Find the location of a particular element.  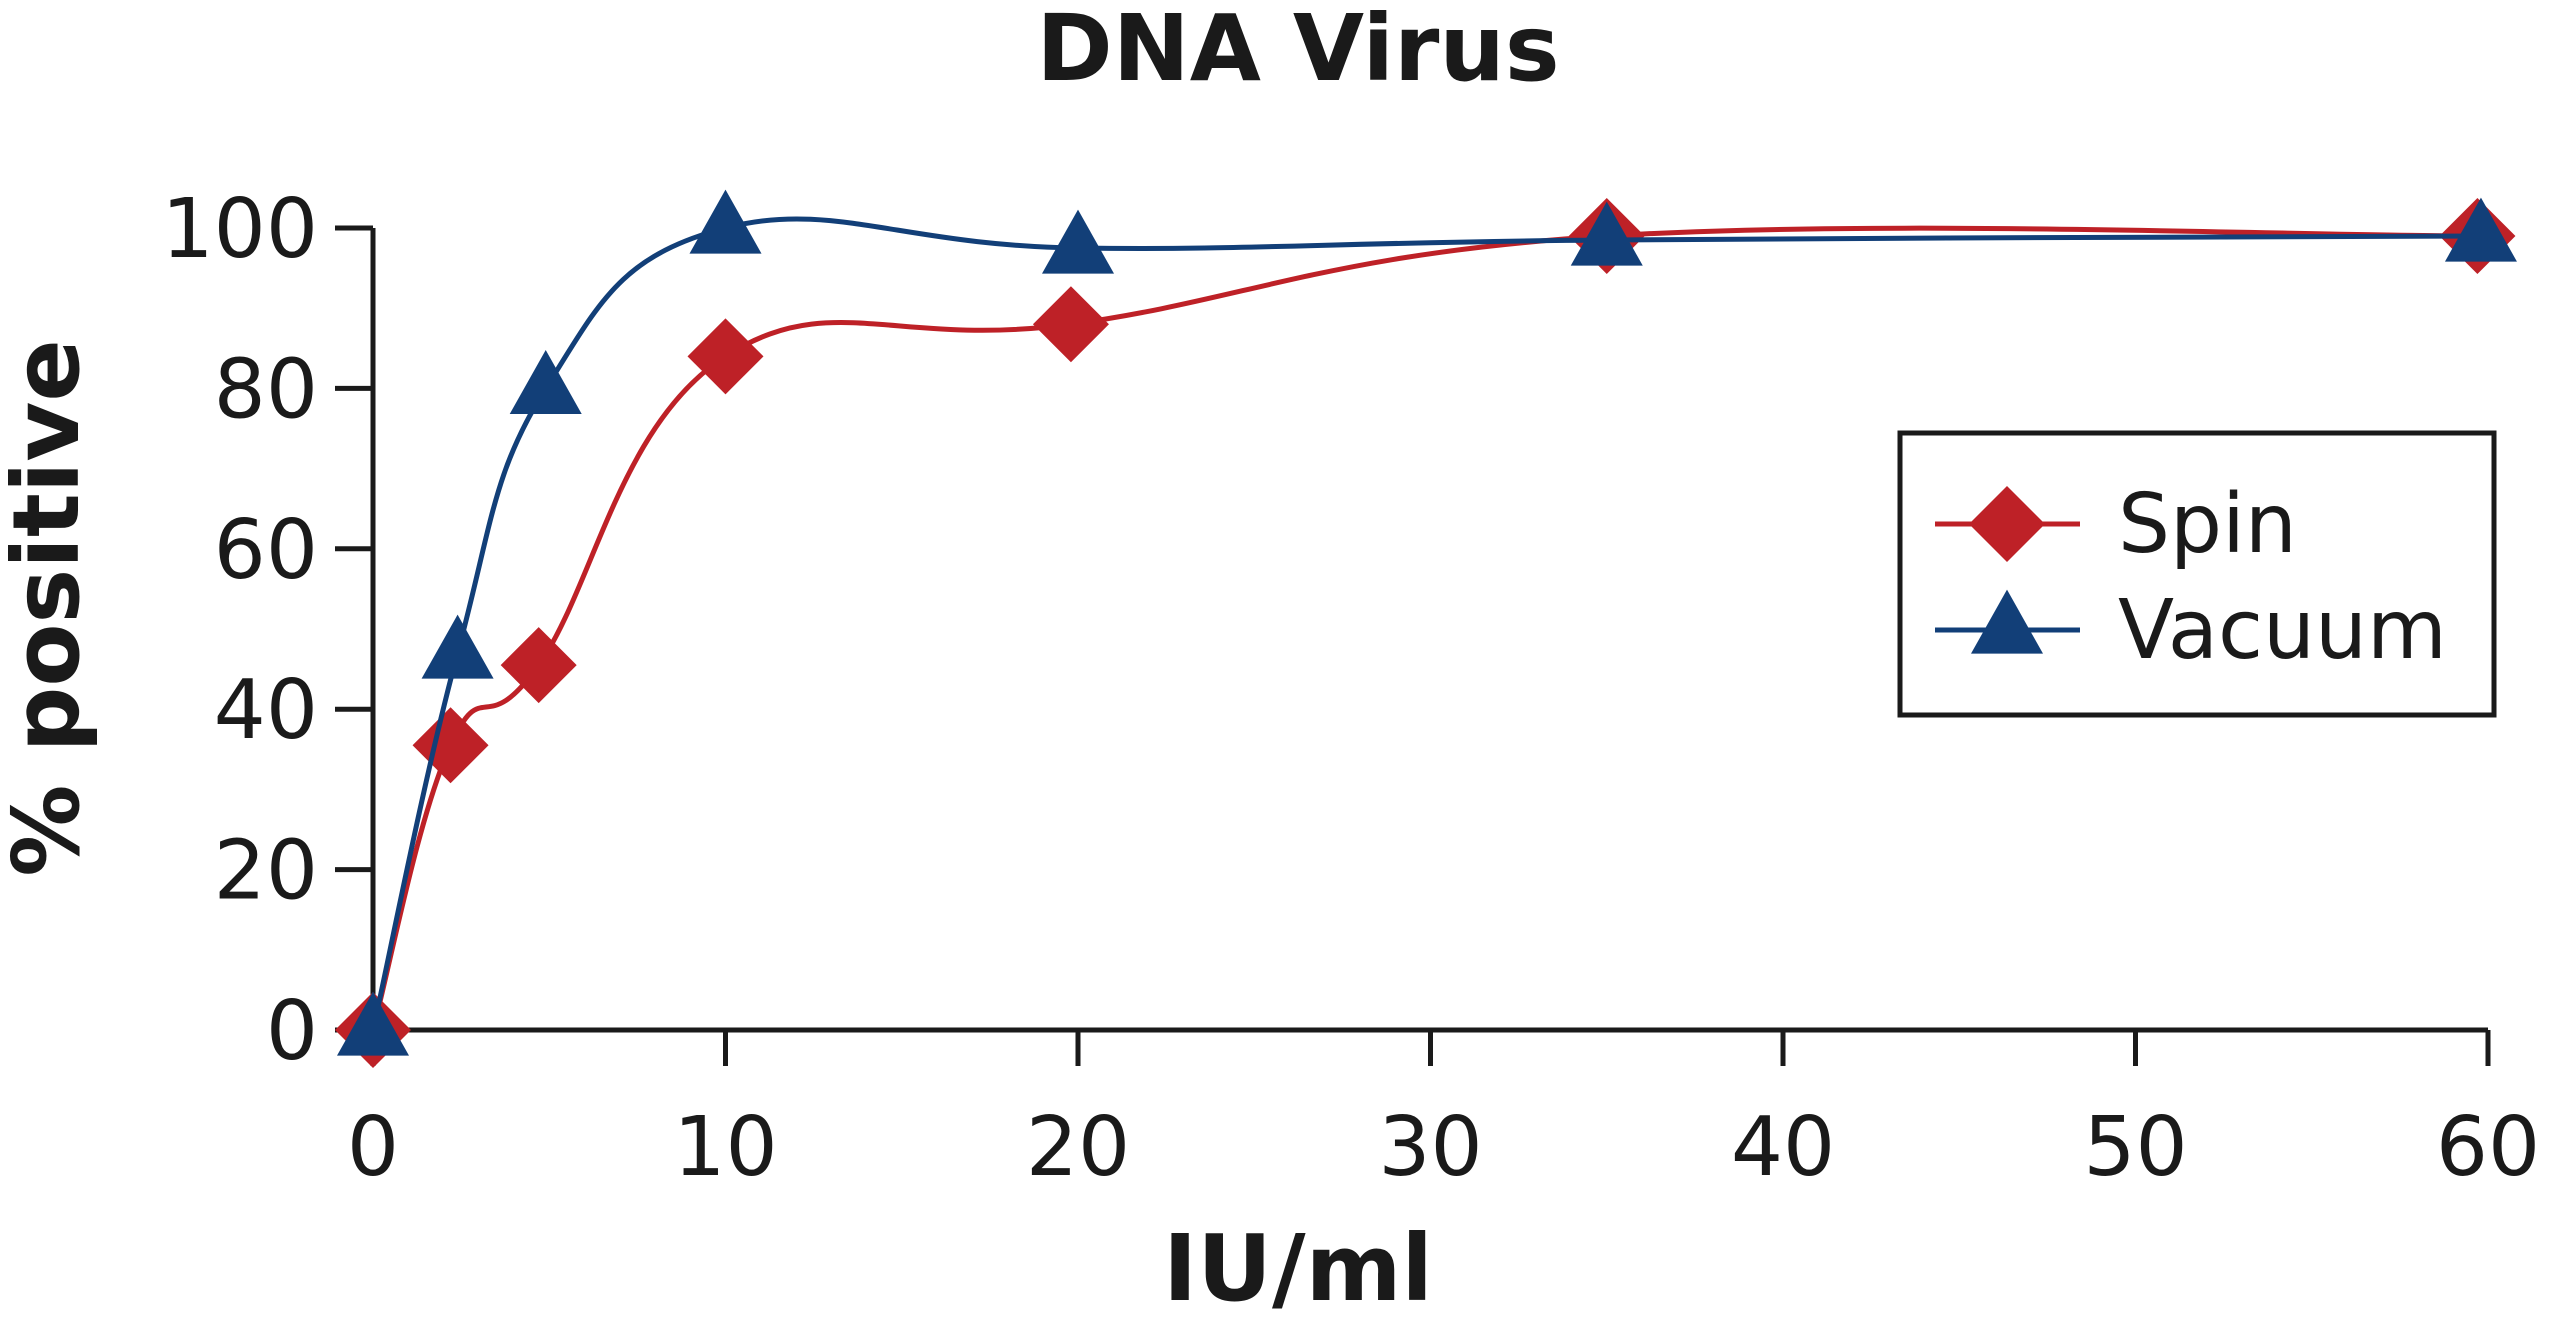

y-tick-label: 100 is located at coordinates (239, 229).